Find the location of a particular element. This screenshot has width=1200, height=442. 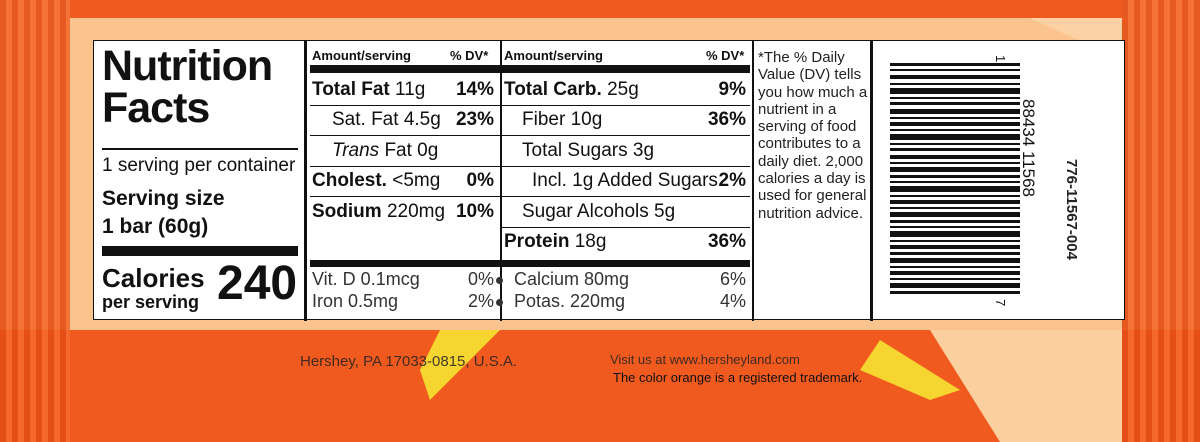

nutrient-row: Total Fat 11g is located at coordinates (369, 89).